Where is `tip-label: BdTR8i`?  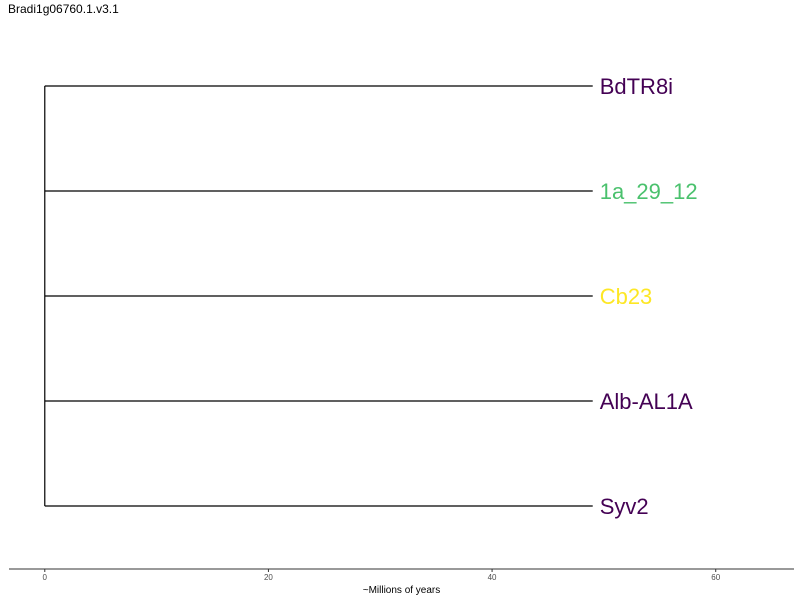 tip-label: BdTR8i is located at coordinates (636, 86).